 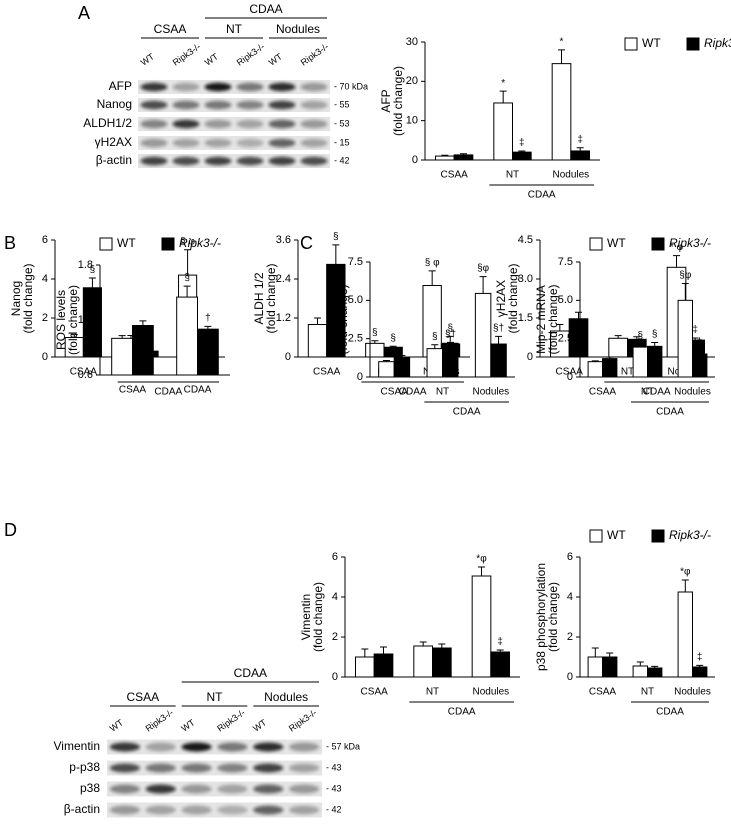 I want to click on y-tick-label: 0.6, so click(x=85, y=375).